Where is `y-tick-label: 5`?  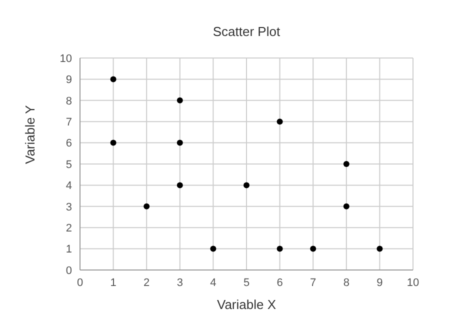 y-tick-label: 5 is located at coordinates (69, 164).